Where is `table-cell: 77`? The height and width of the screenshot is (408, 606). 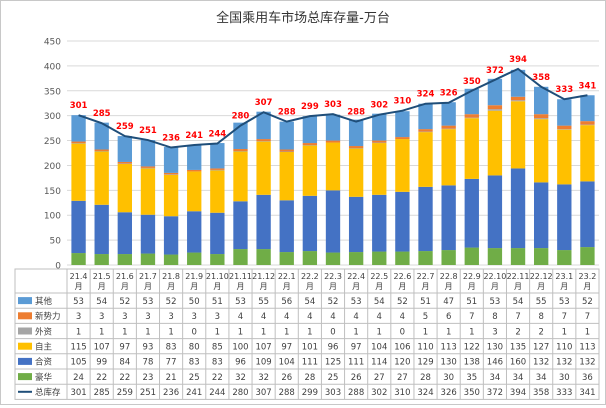
table-cell: 77 is located at coordinates (171, 363).